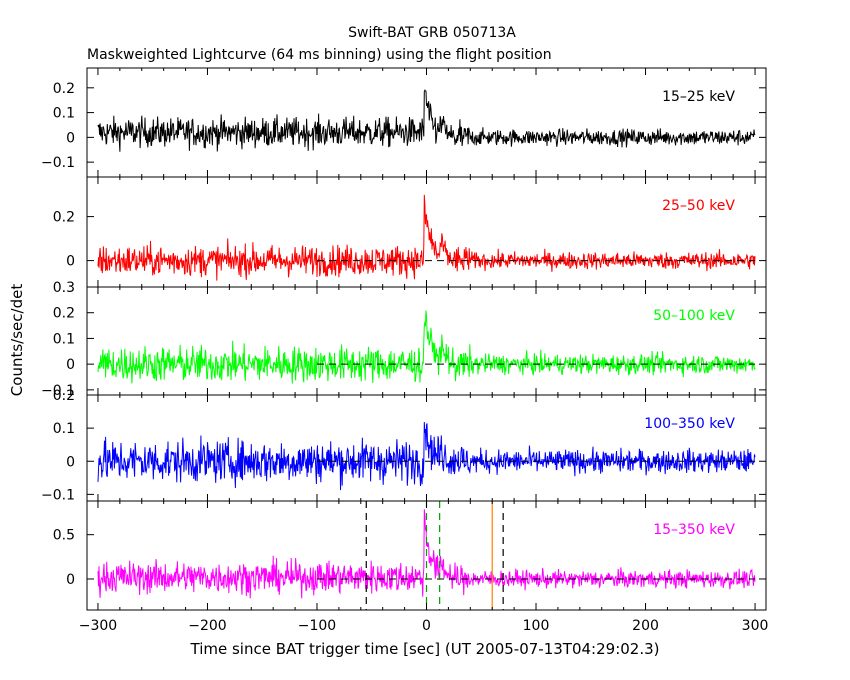  Describe the element at coordinates (645, 626) in the screenshot. I see `x-tick-label: 200` at that location.